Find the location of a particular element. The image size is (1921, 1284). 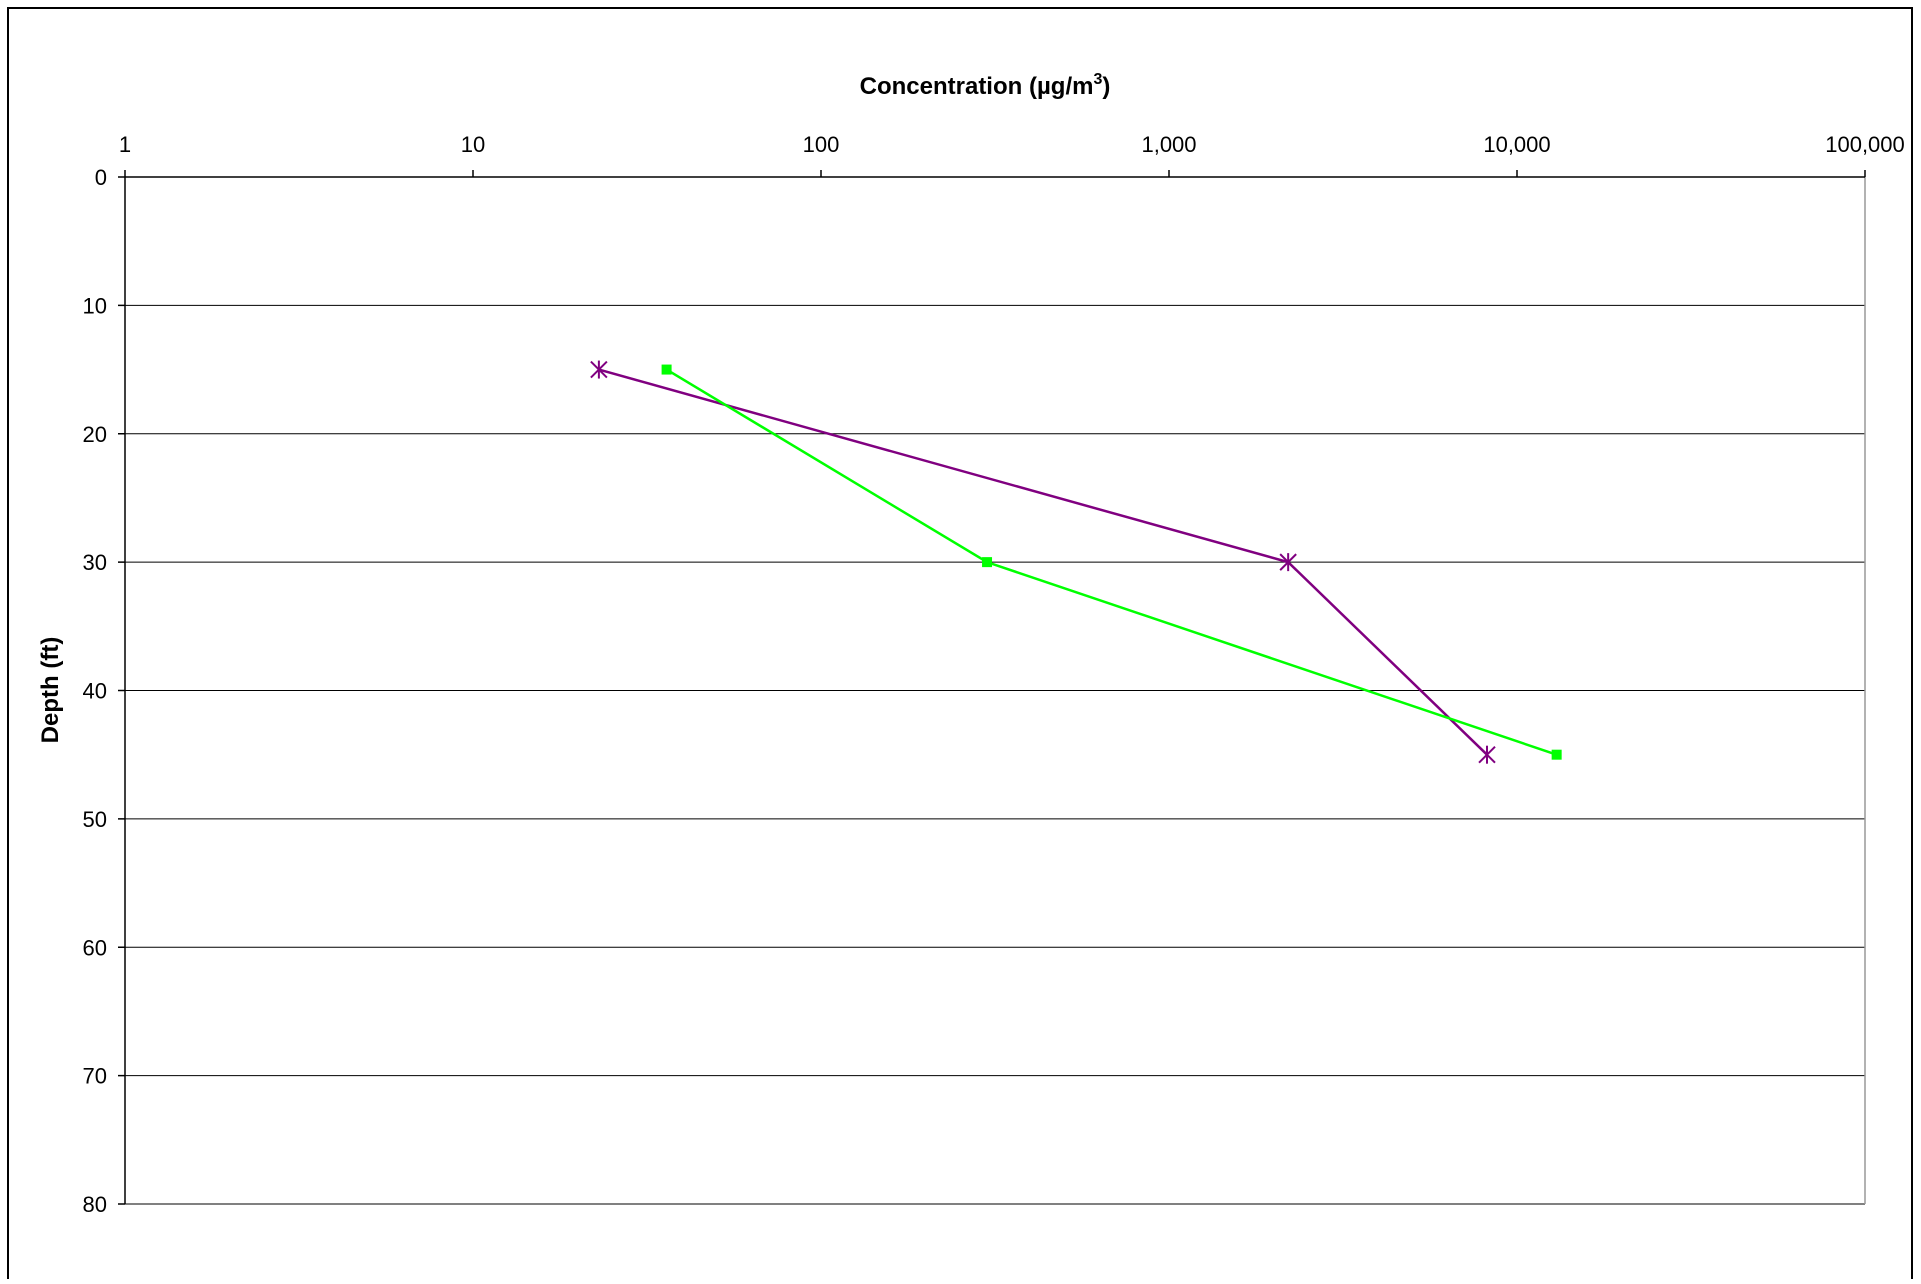

y-tick-label: 20 is located at coordinates (95, 434).